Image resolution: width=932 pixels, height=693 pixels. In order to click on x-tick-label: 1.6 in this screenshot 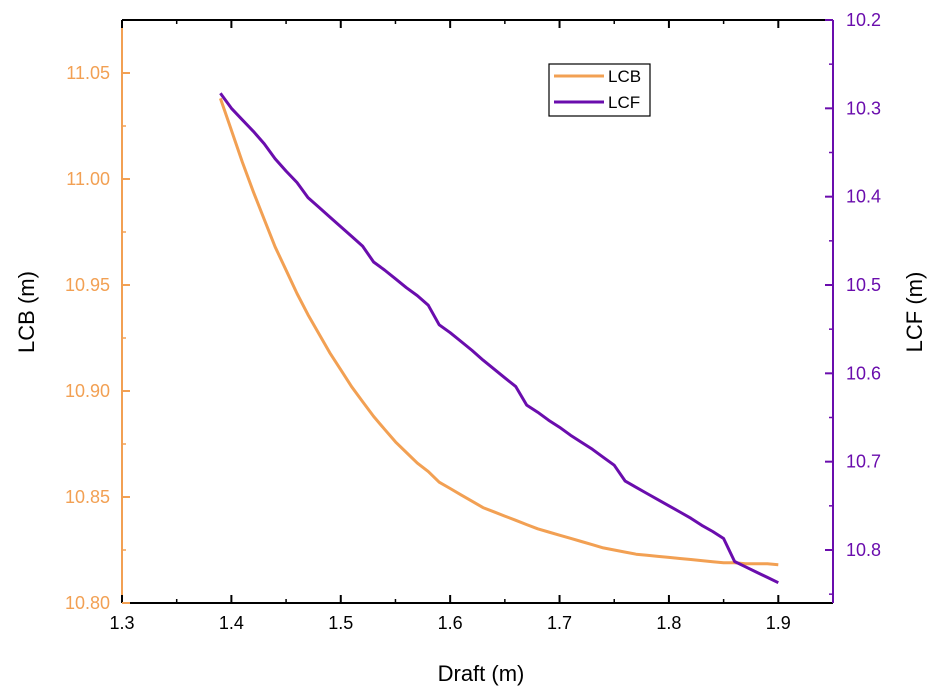, I will do `click(450, 623)`.